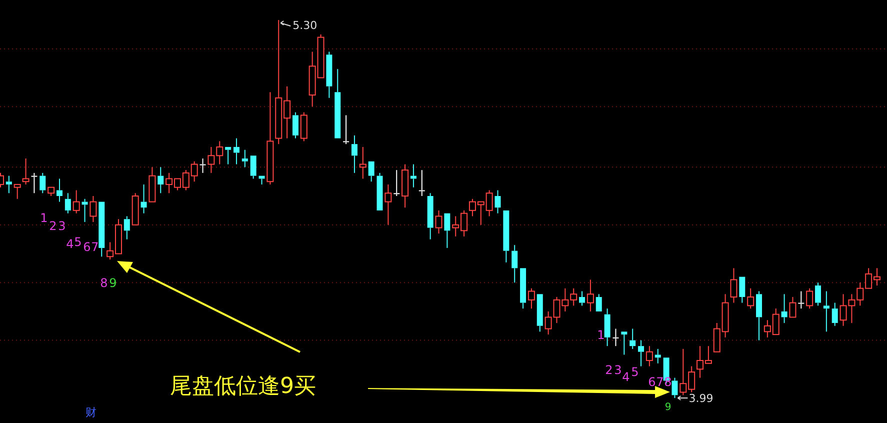  What do you see at coordinates (113, 283) in the screenshot?
I see `annotation: 9` at bounding box center [113, 283].